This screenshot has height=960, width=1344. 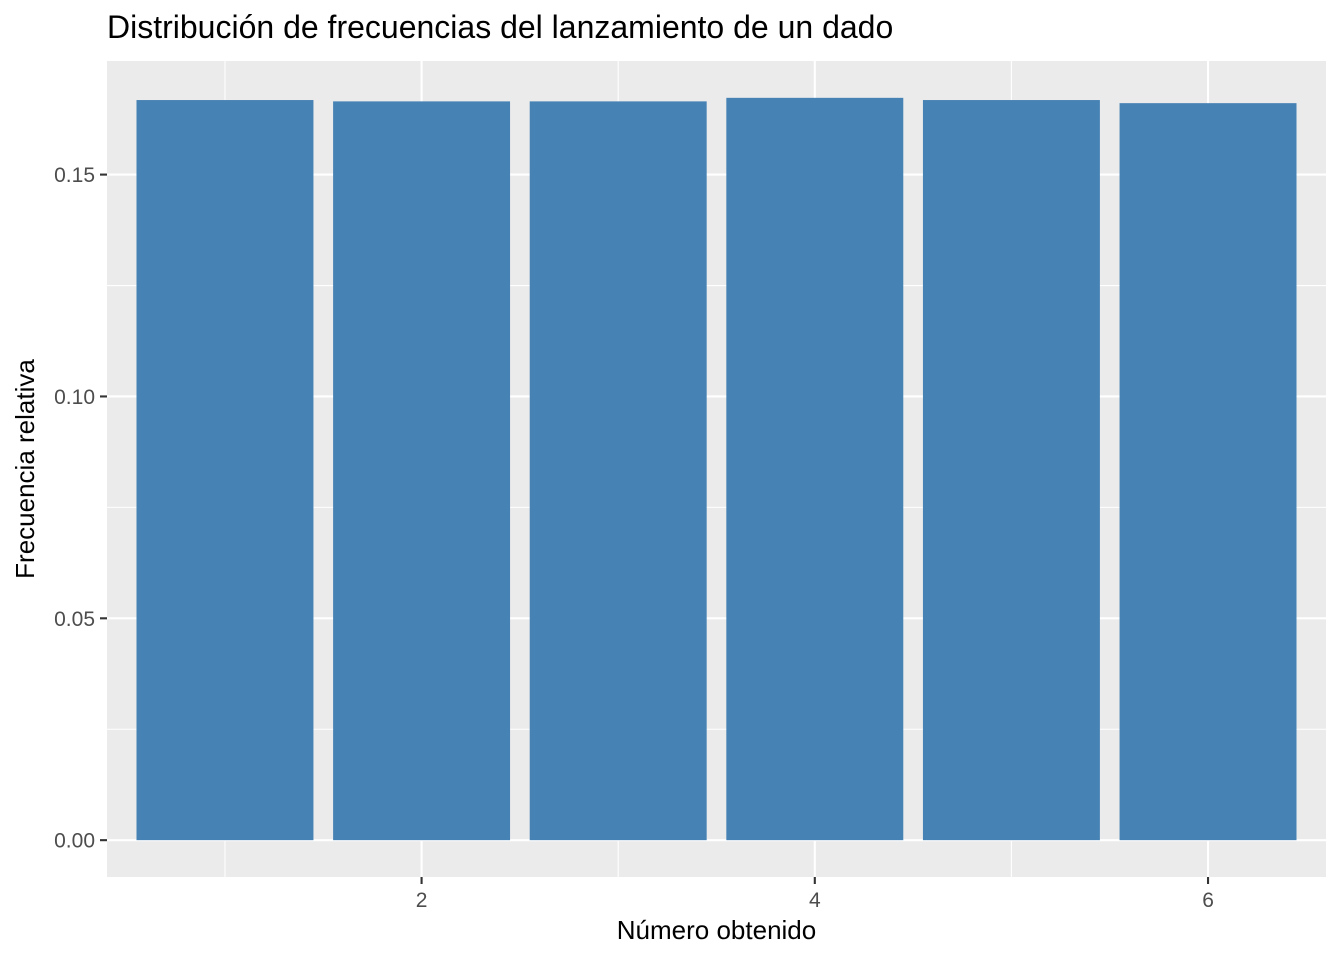 I want to click on x-tick-label: 6, so click(x=1208, y=900).